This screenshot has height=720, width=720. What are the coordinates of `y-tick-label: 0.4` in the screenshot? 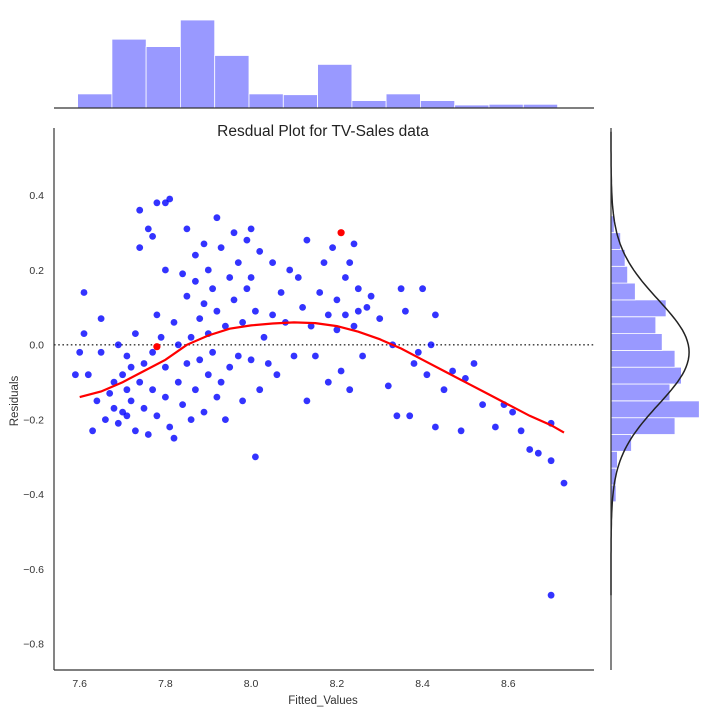 It's located at (36, 196).